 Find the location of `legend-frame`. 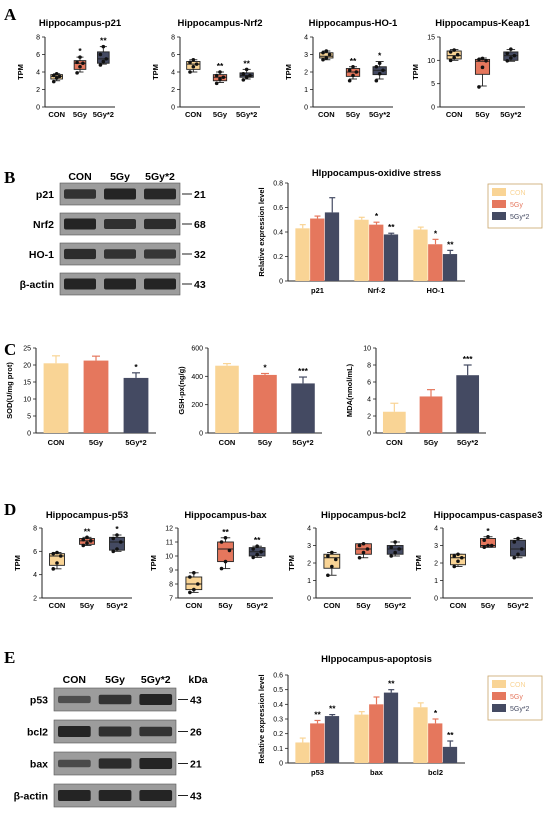

legend-frame is located at coordinates (515, 698).